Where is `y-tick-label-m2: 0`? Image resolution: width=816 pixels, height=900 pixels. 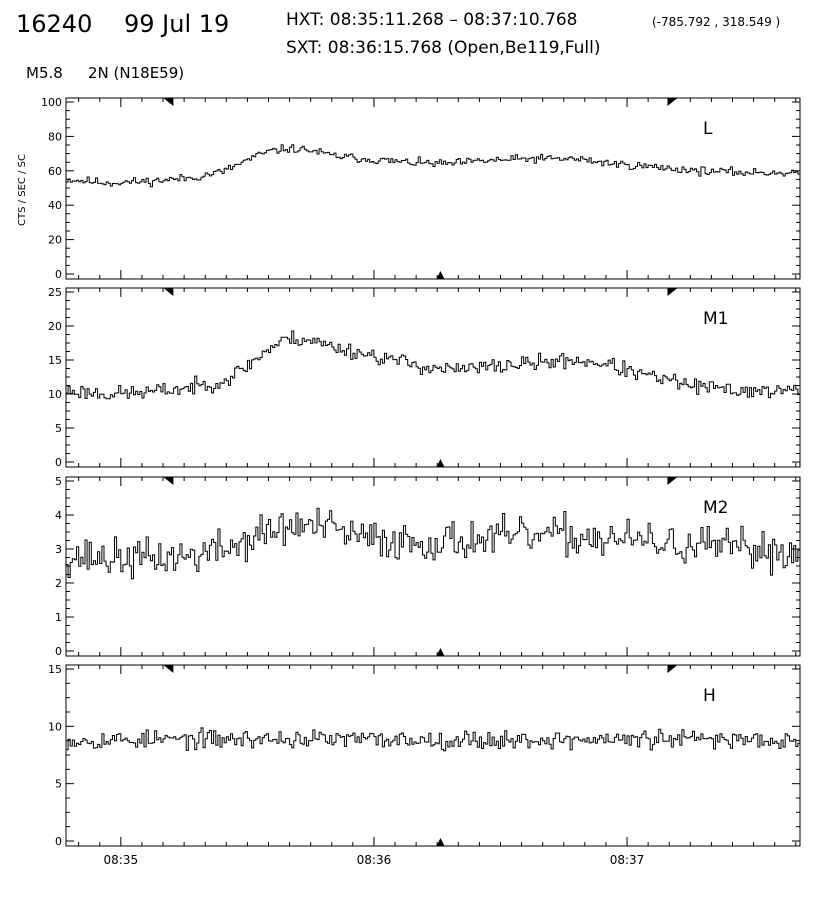
y-tick-label-m2: 0 is located at coordinates (58, 651).